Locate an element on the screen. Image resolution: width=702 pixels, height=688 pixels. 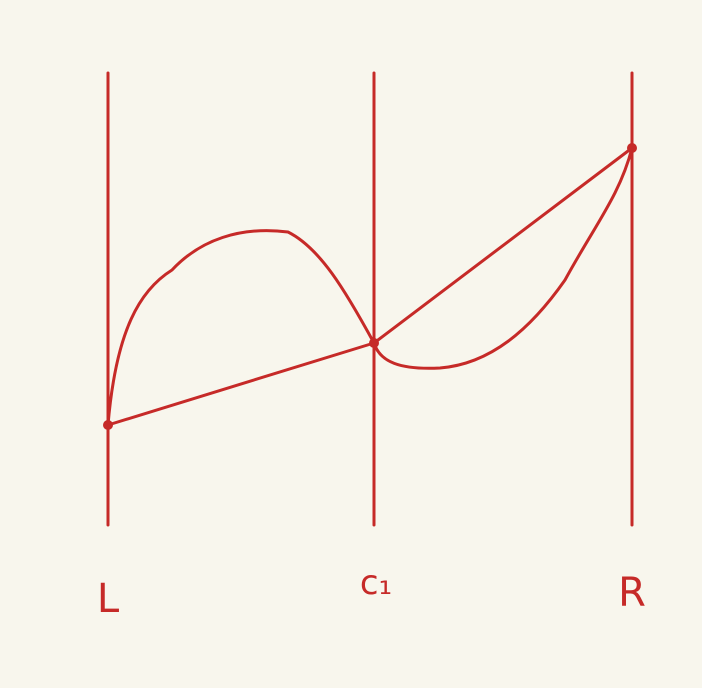
point-middle is located at coordinates (374, 343).